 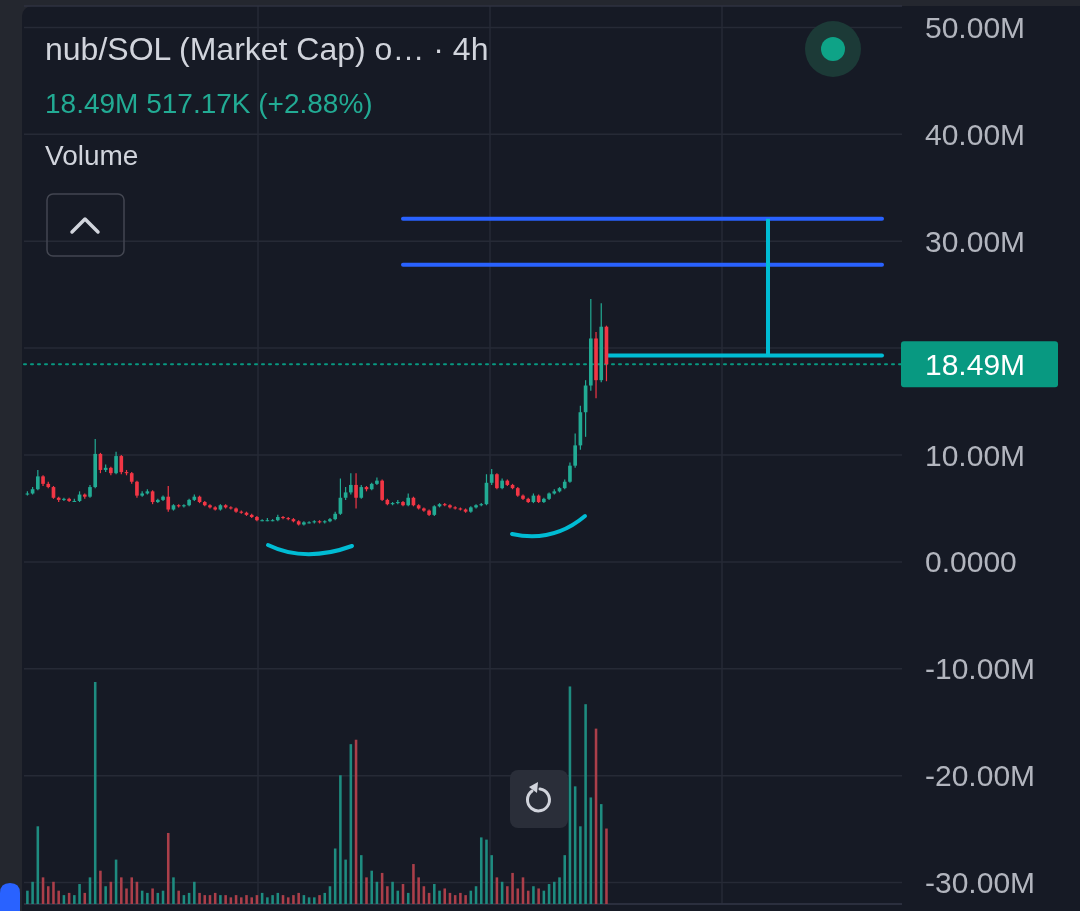 What do you see at coordinates (975, 241) in the screenshot?
I see `y-tick-label: 30.00M` at bounding box center [975, 241].